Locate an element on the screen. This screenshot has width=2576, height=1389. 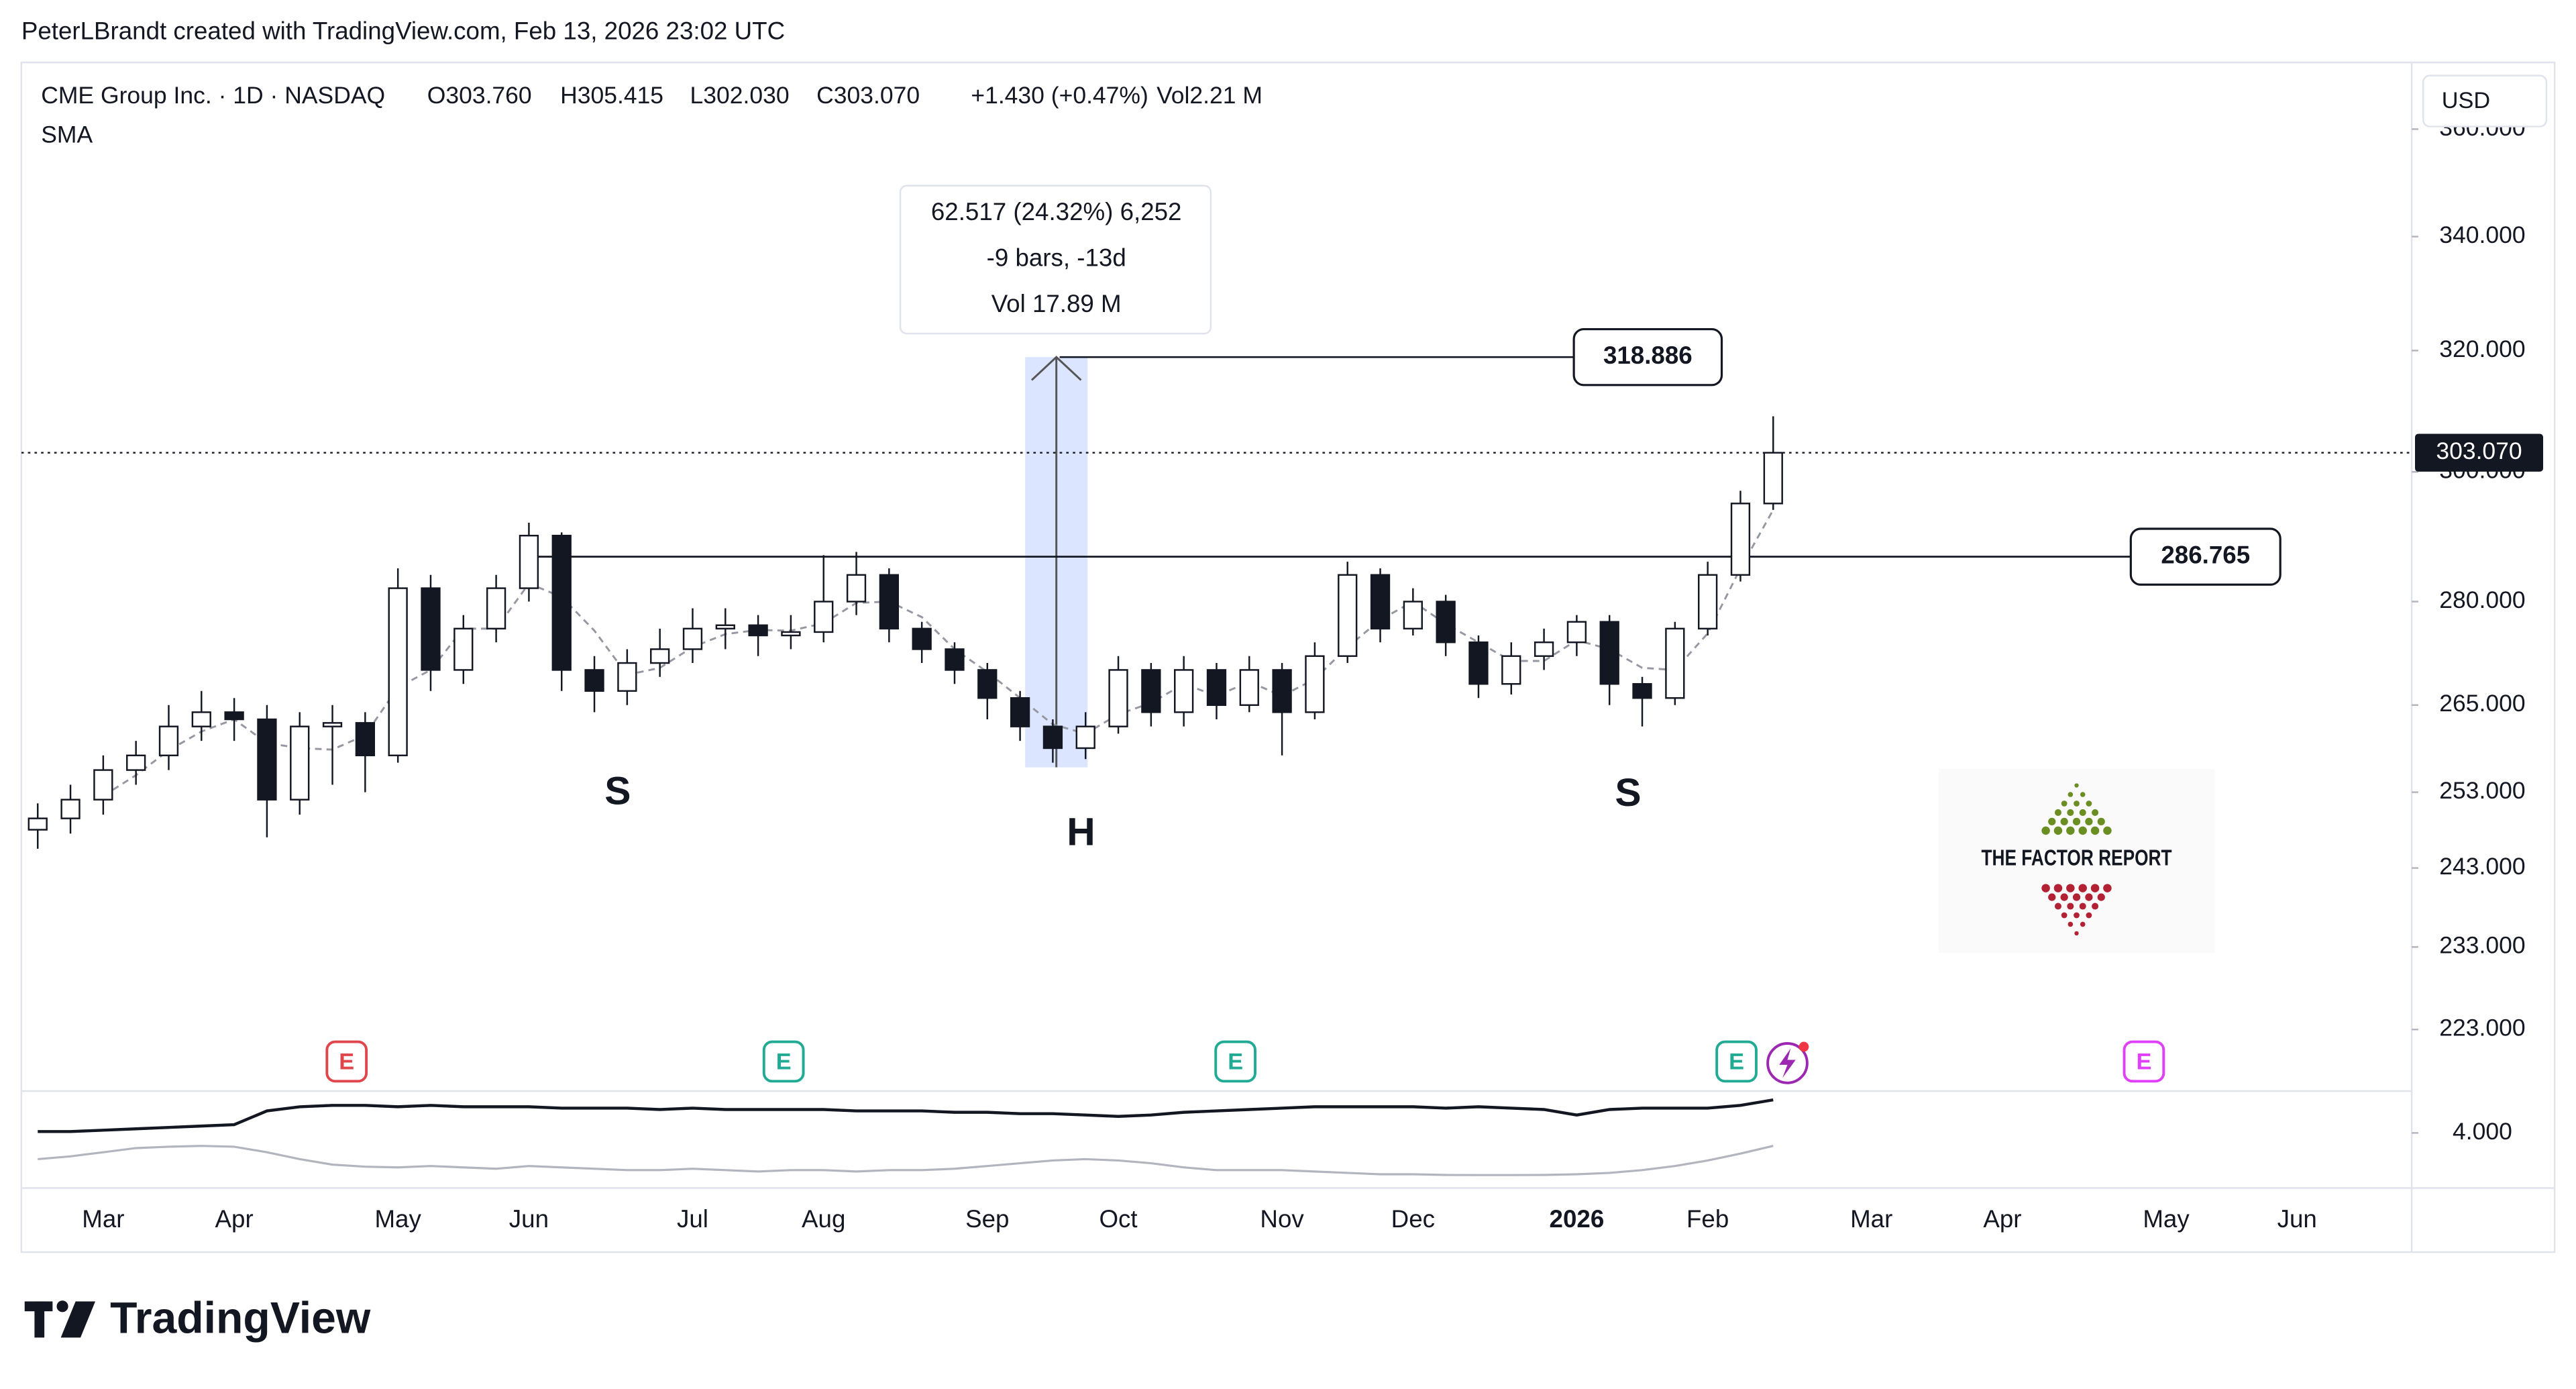
symbol: CME Group Inc. · 1D · NASDAQ is located at coordinates (213, 96).